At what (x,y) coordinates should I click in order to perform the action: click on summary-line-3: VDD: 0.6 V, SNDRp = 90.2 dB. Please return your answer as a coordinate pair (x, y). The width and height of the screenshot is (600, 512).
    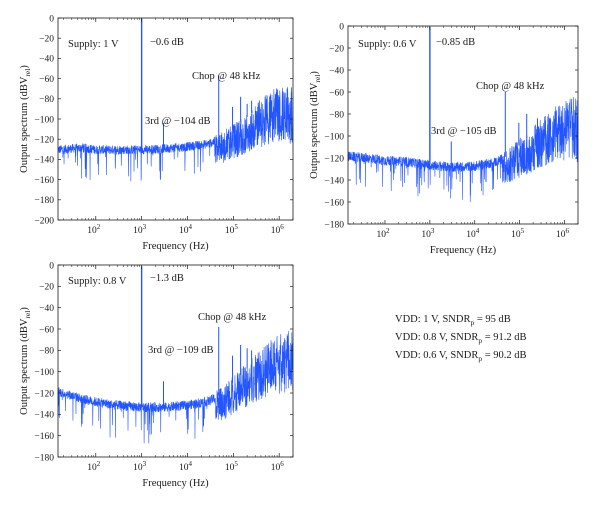
    Looking at the image, I should click on (461, 357).